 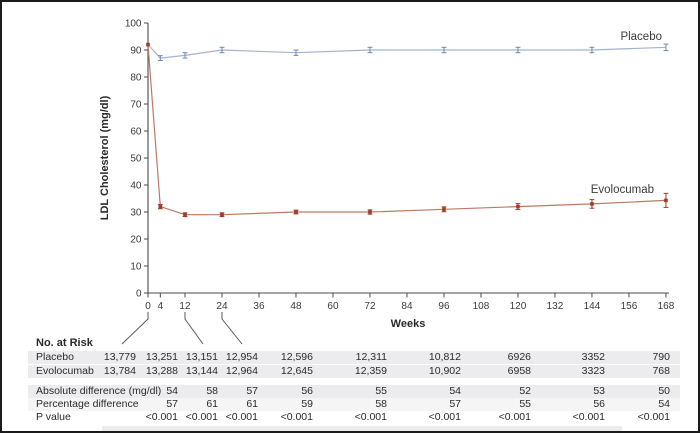 I want to click on svg-text: 132, so click(x=555, y=306).